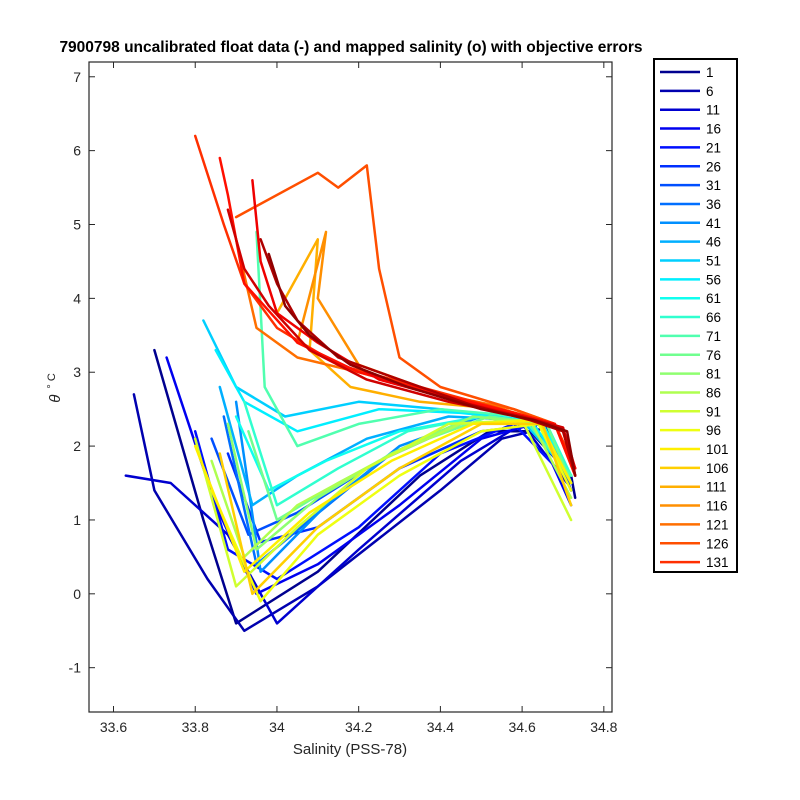 The width and height of the screenshot is (800, 800). I want to click on legend-label-66: 66, so click(713, 317).